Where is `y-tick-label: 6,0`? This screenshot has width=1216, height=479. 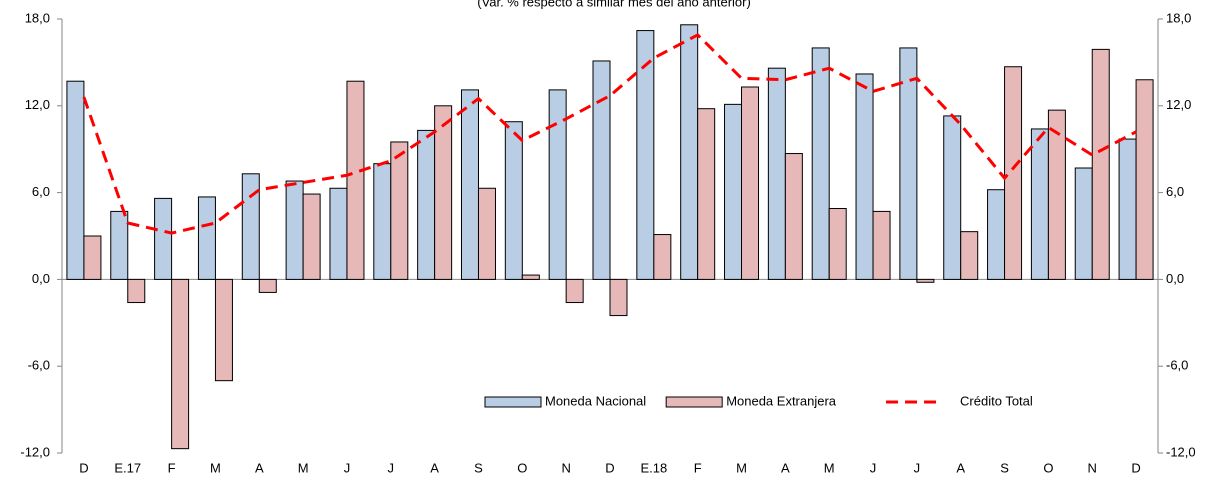 y-tick-label: 6,0 is located at coordinates (41, 191).